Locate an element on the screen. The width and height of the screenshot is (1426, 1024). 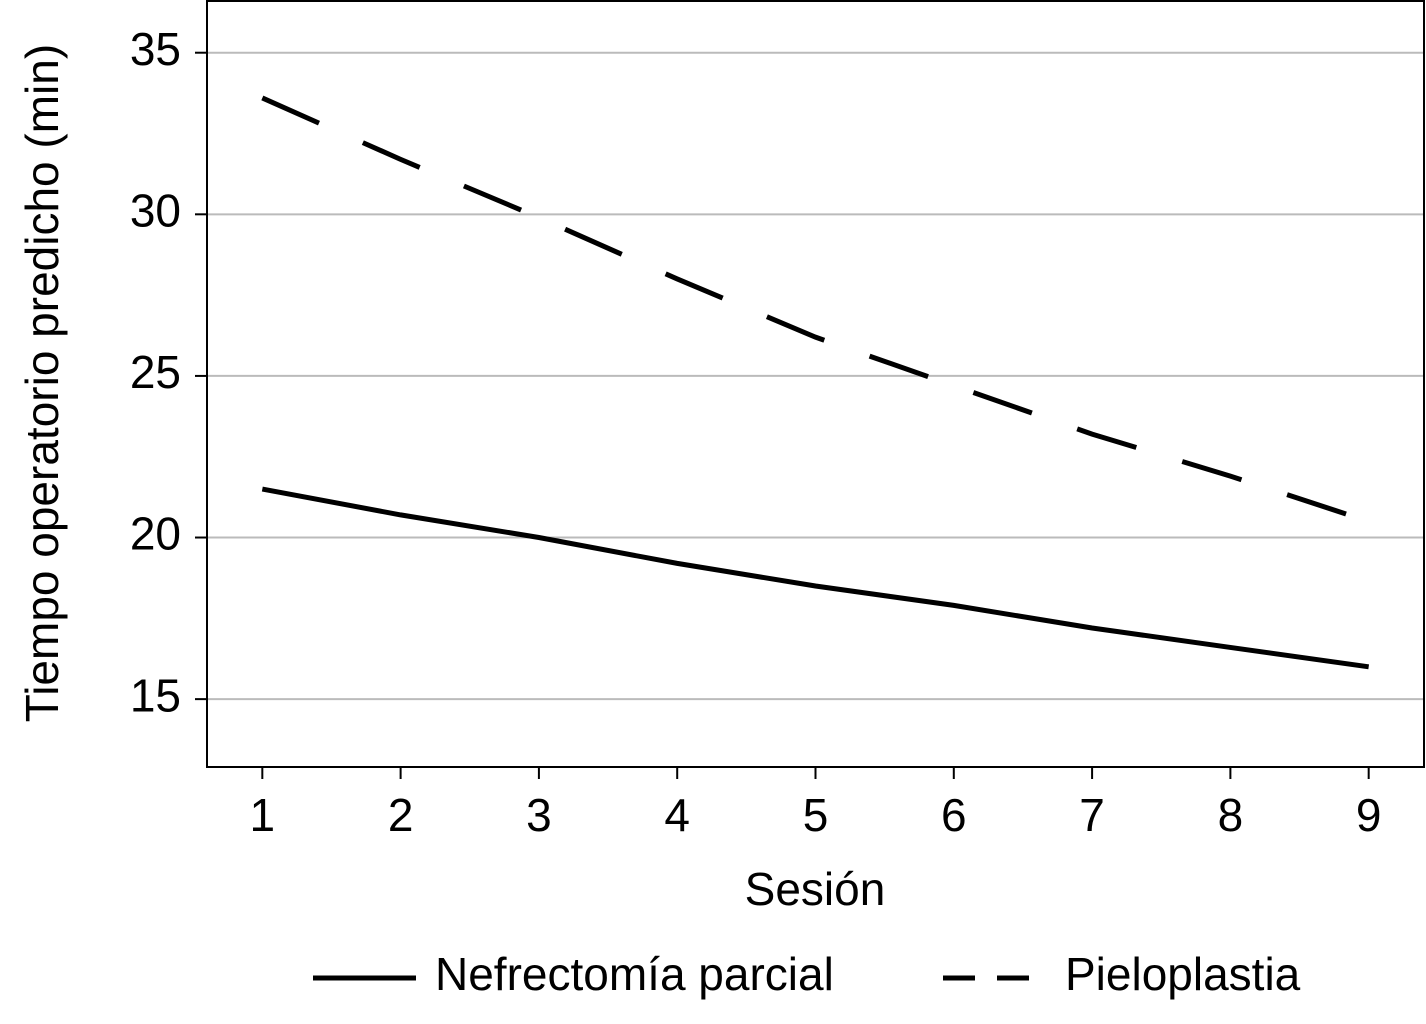
x-tick-label: 2 is located at coordinates (401, 815).